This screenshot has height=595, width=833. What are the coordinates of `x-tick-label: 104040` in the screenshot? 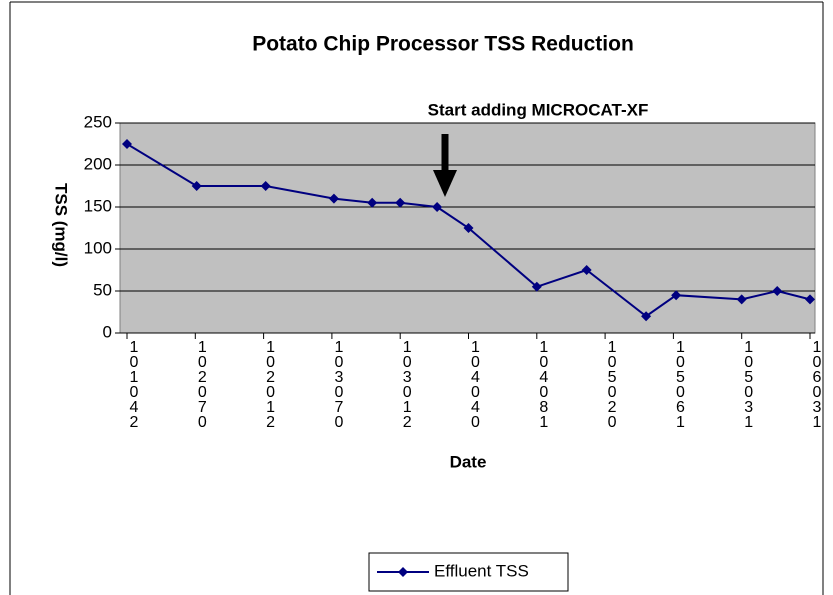 It's located at (475, 385).